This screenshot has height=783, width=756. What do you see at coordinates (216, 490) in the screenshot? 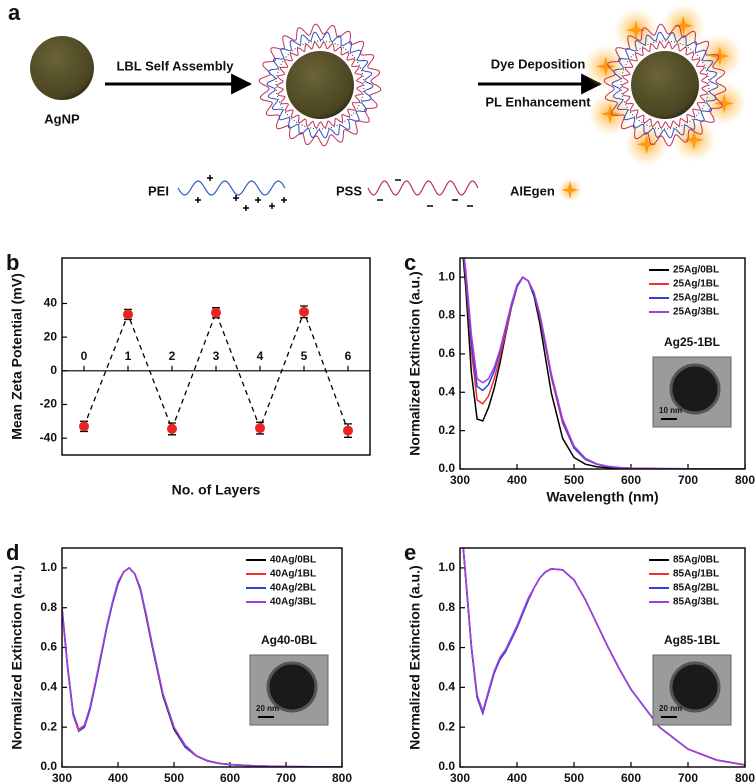
I see `x-axis-label: No. of Layers` at bounding box center [216, 490].